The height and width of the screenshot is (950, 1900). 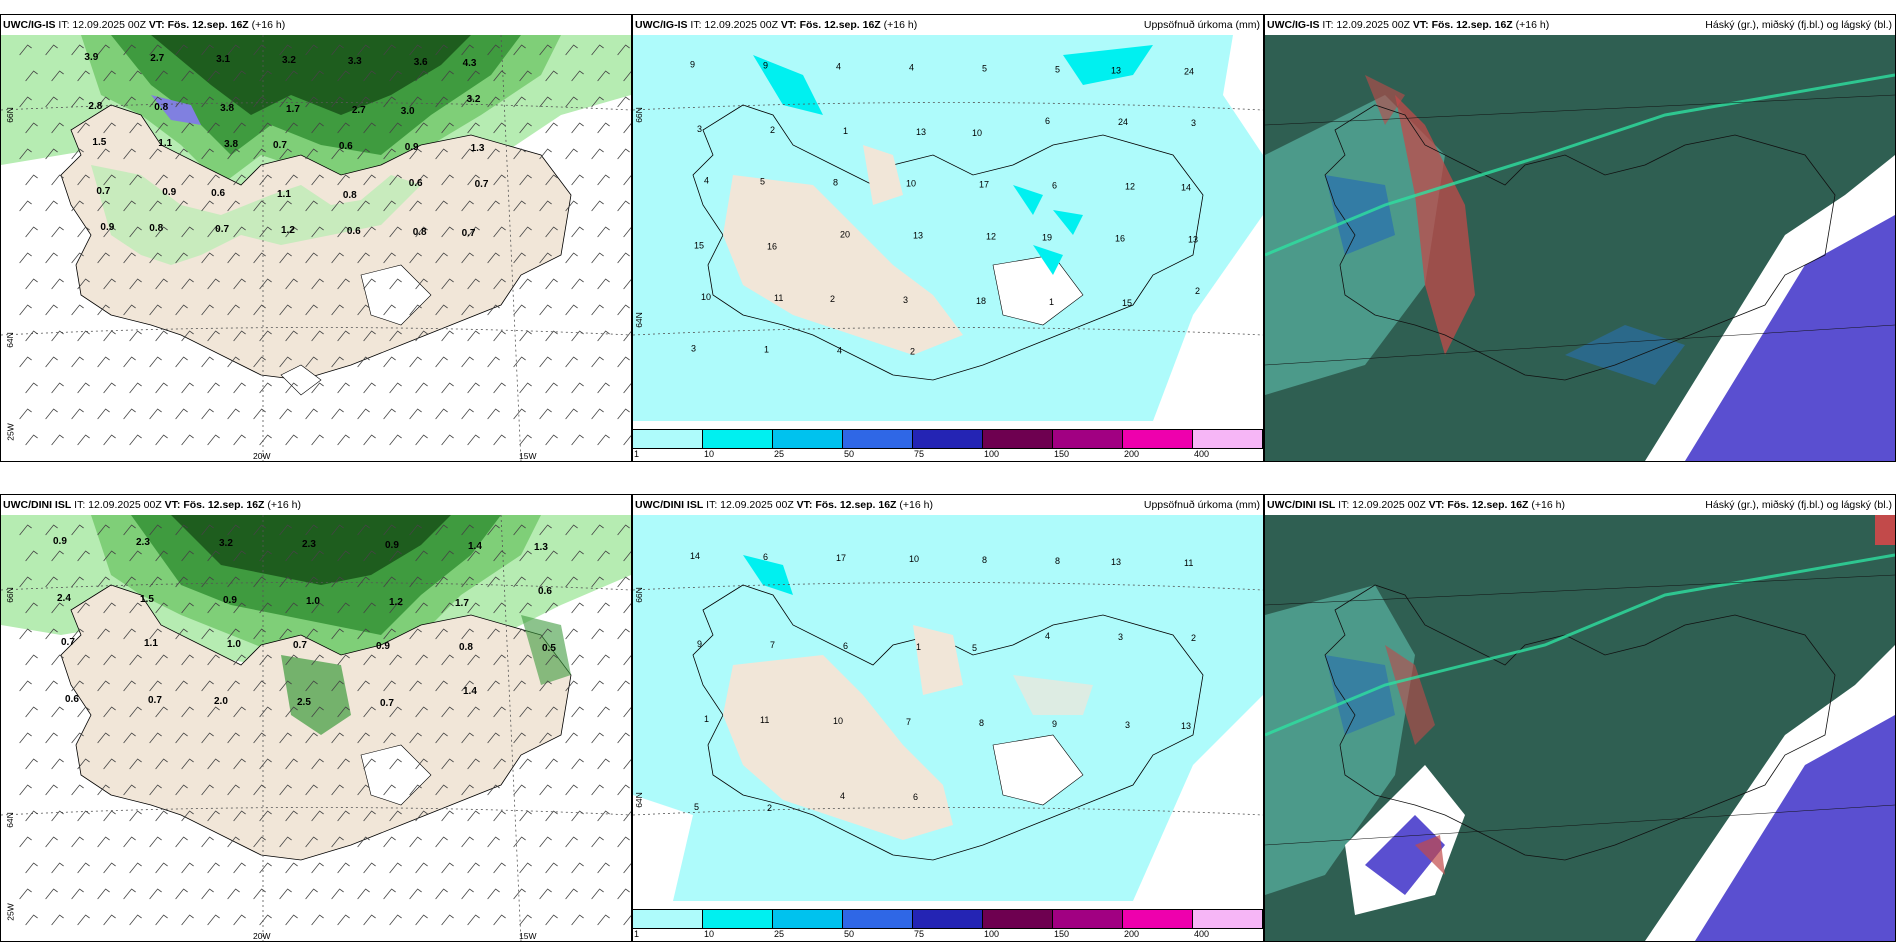 I want to click on value-label: 1.4, so click(x=470, y=691).